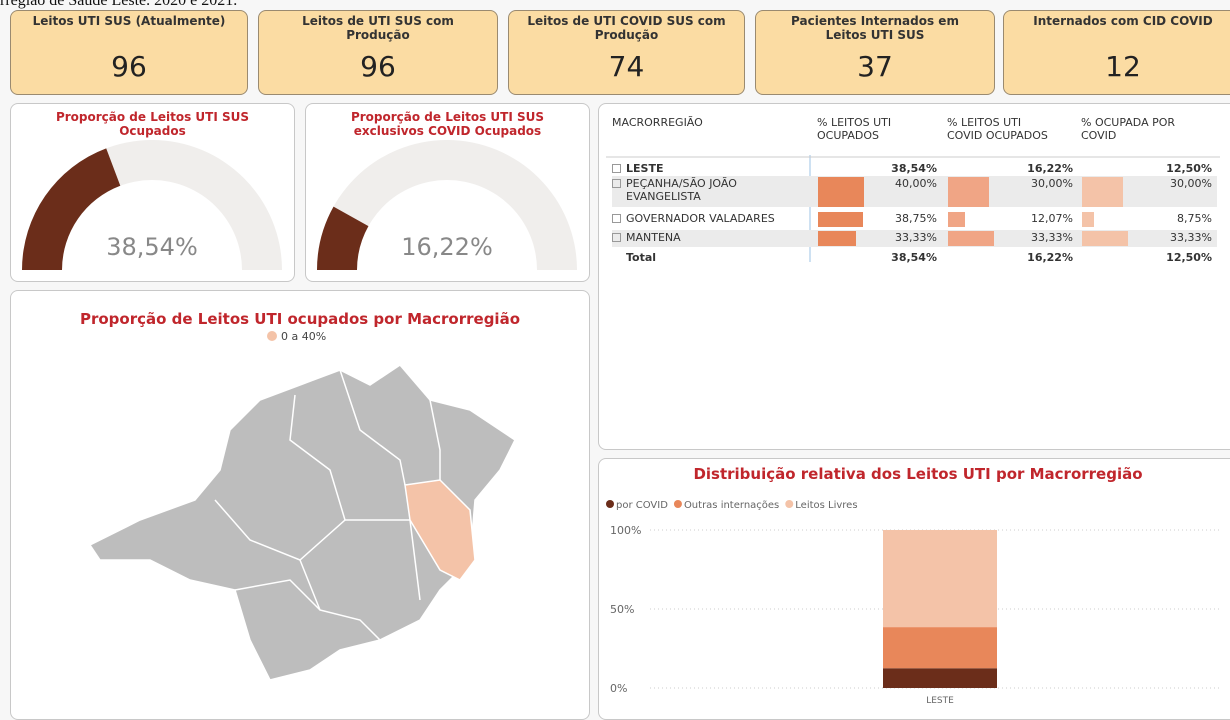 Image resolution: width=1230 pixels, height=720 pixels. I want to click on row-label: LESTE, so click(645, 168).